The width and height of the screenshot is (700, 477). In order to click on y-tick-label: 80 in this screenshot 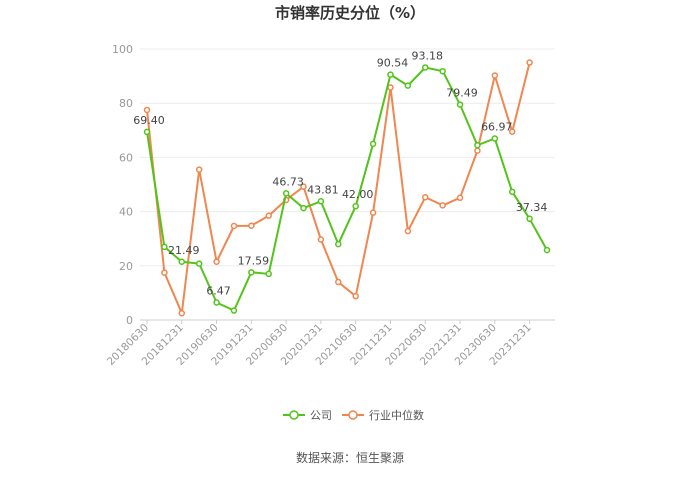, I will do `click(126, 103)`.